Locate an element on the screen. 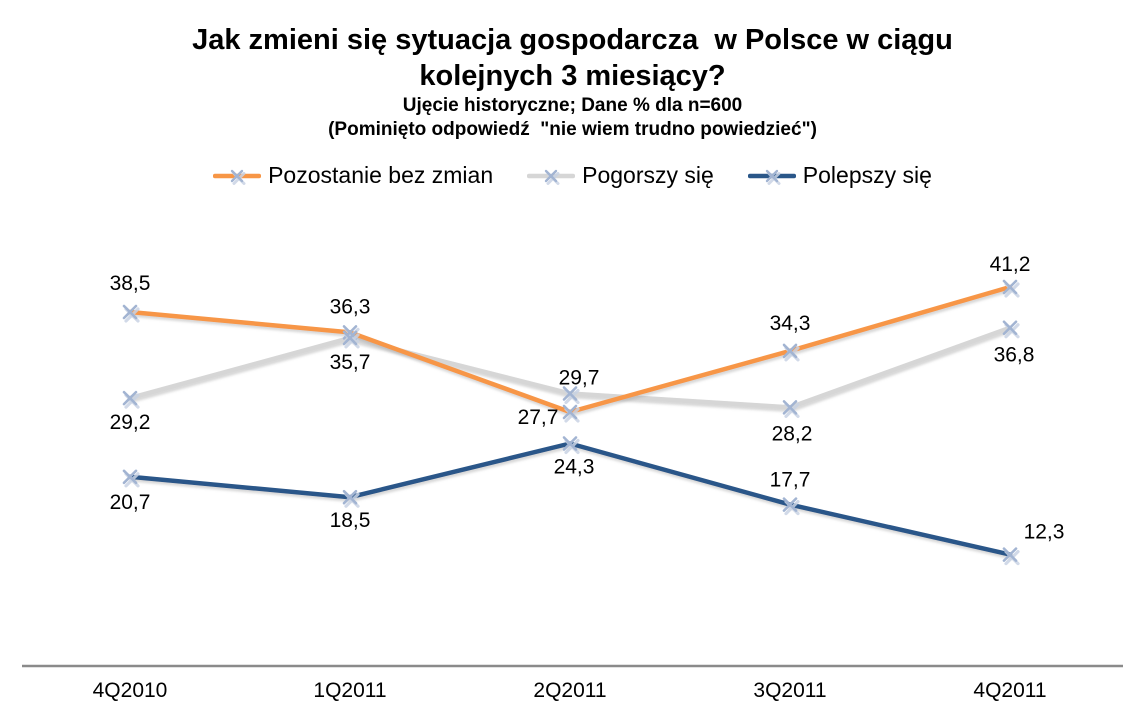 The height and width of the screenshot is (713, 1145). data-label: 36,8 is located at coordinates (1014, 355).